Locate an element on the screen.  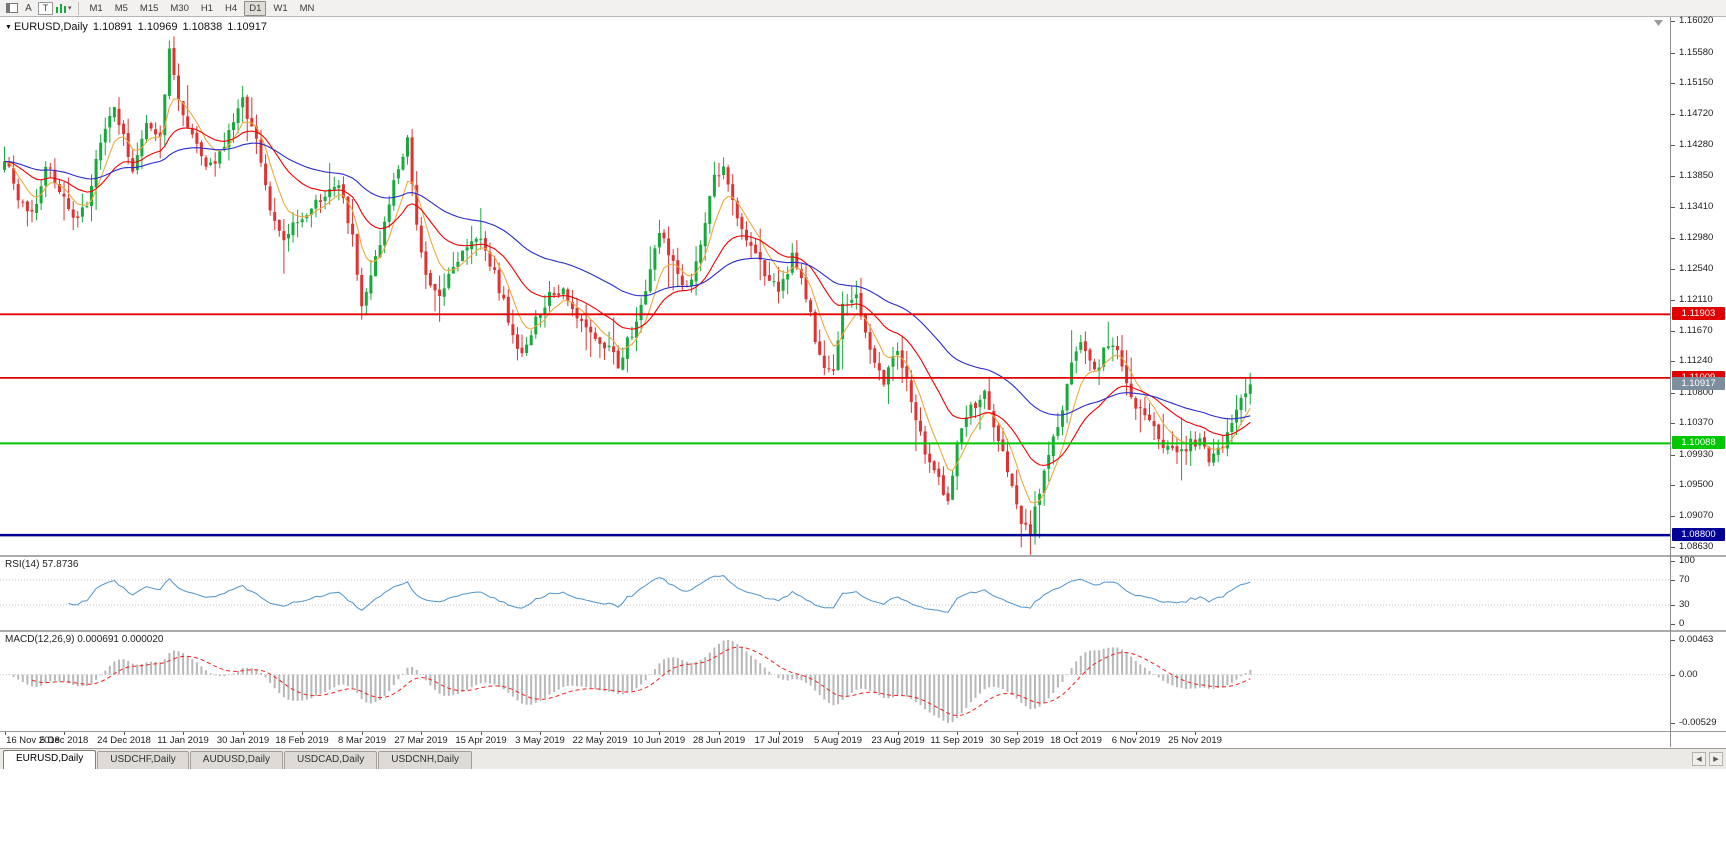
date-label: 24 Dec 2018 is located at coordinates (124, 740).